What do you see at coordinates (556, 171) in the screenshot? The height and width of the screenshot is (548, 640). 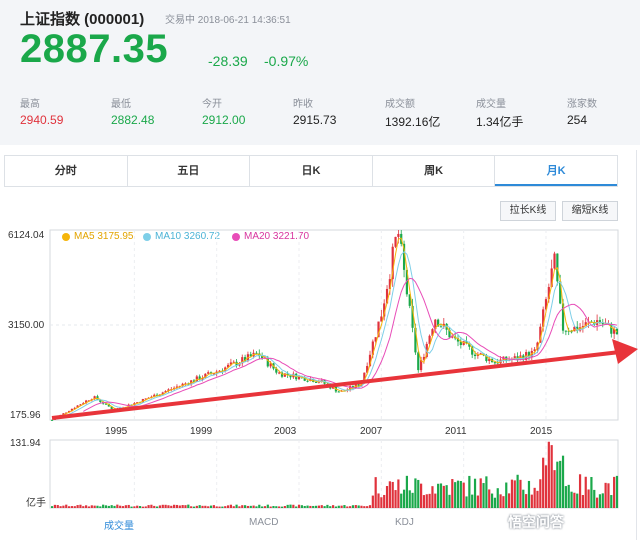 I see `tab-monthly-k: 月K` at bounding box center [556, 171].